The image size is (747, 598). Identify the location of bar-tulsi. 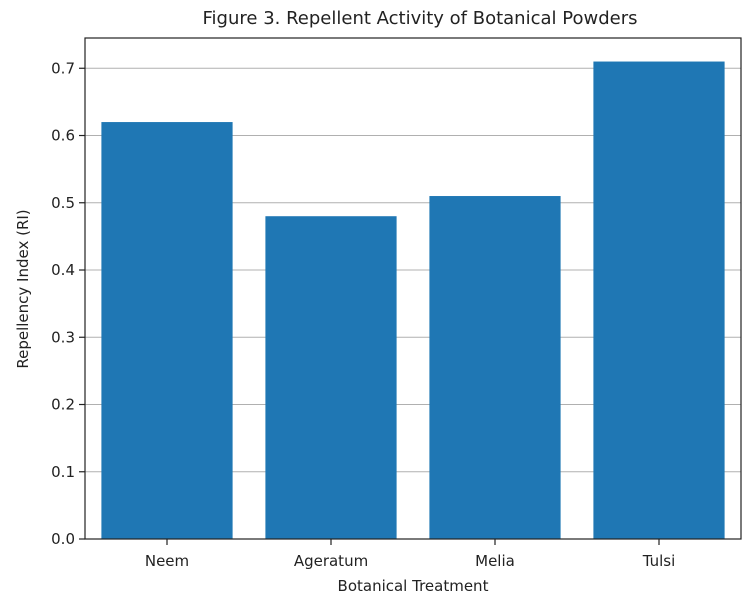
(659, 300).